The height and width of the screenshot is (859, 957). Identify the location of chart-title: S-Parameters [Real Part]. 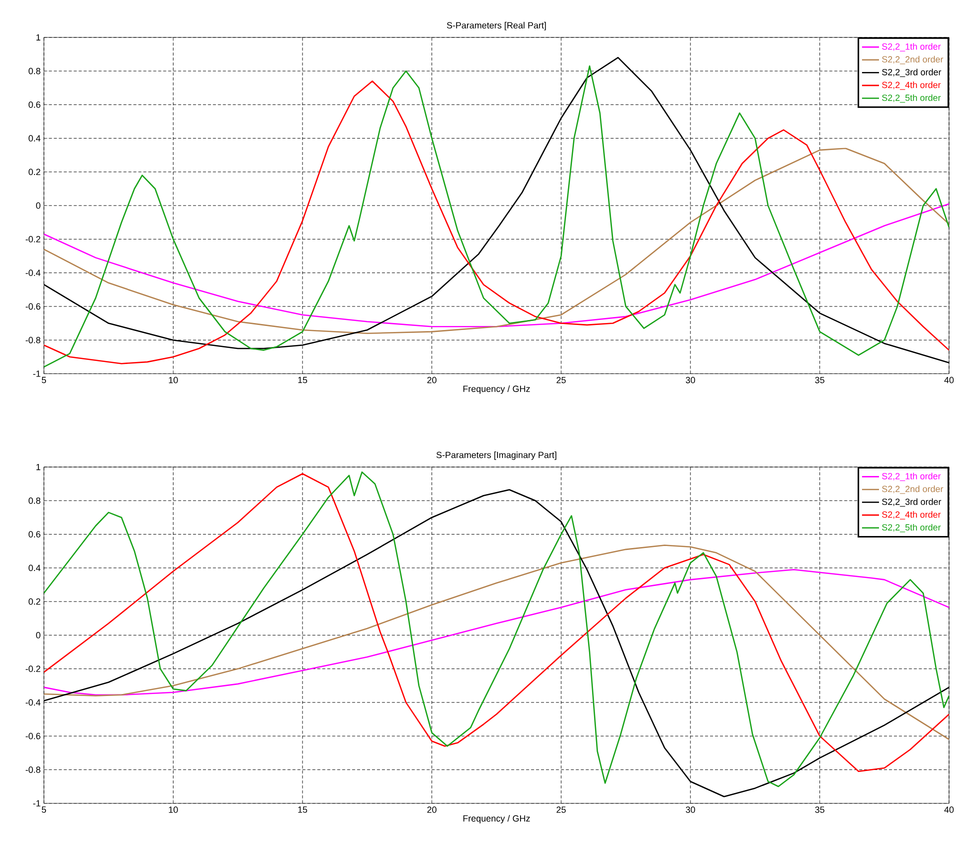
(496, 26).